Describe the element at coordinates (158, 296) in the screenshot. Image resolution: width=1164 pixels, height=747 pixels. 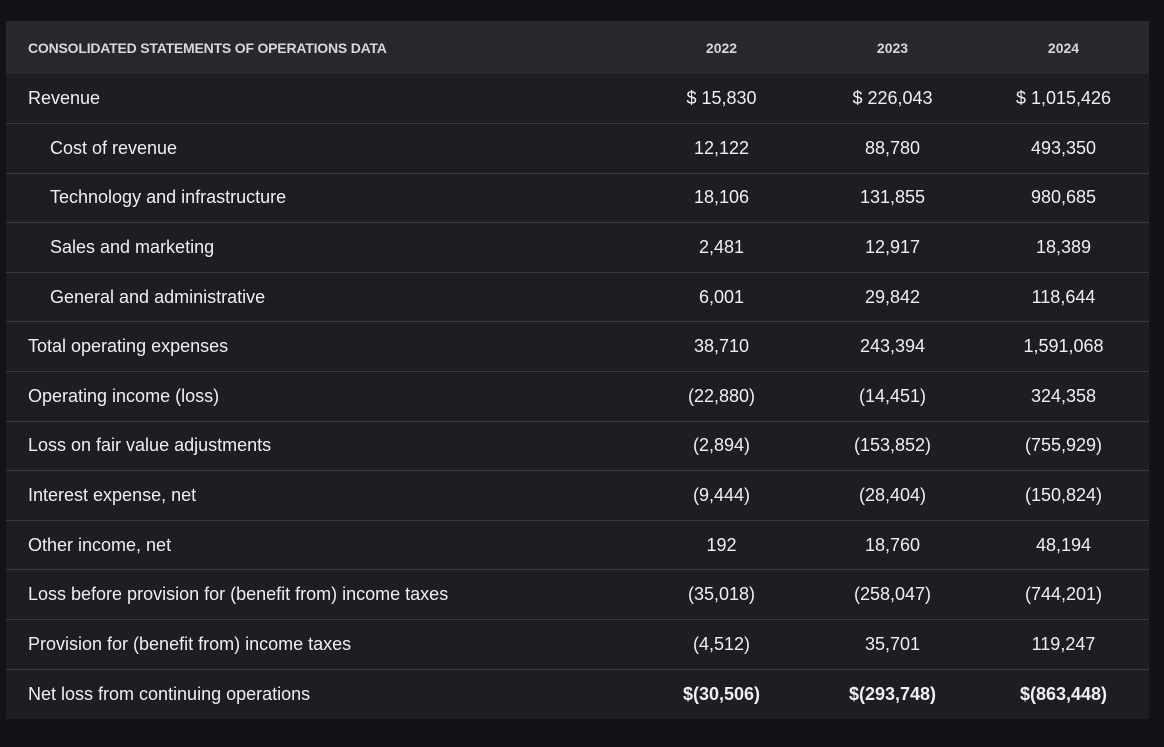
I see `row-label: General and administrative` at that location.